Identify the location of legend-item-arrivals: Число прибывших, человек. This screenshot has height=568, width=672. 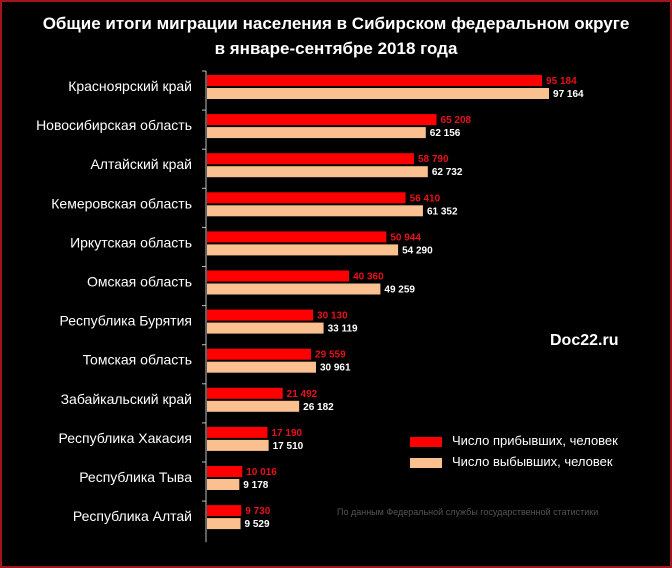
(514, 440).